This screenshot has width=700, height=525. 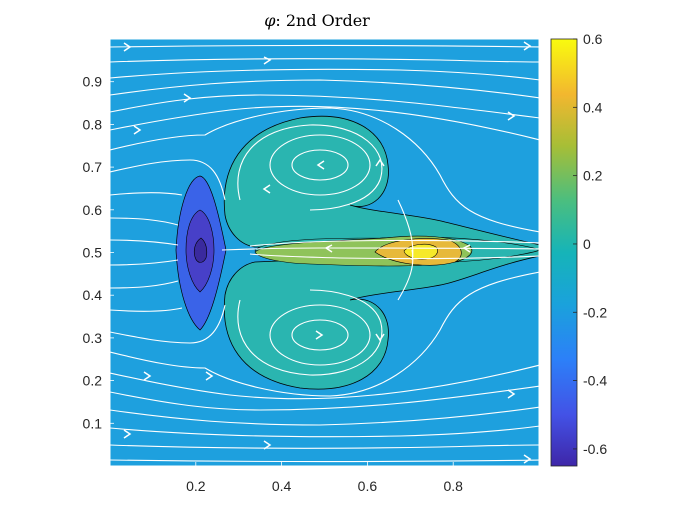 What do you see at coordinates (93, 124) in the screenshot?
I see `y-tick-label: 0.8` at bounding box center [93, 124].